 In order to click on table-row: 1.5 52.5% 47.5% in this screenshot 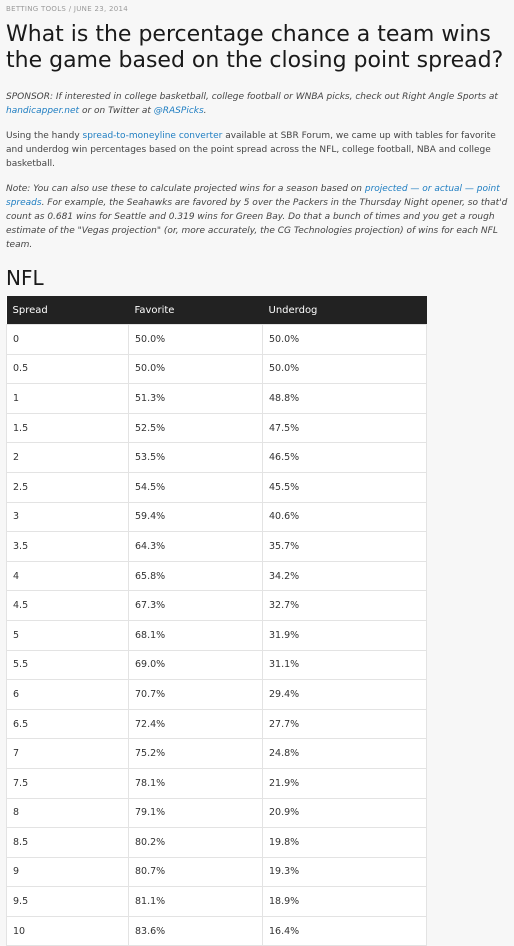, I will do `click(216, 428)`.